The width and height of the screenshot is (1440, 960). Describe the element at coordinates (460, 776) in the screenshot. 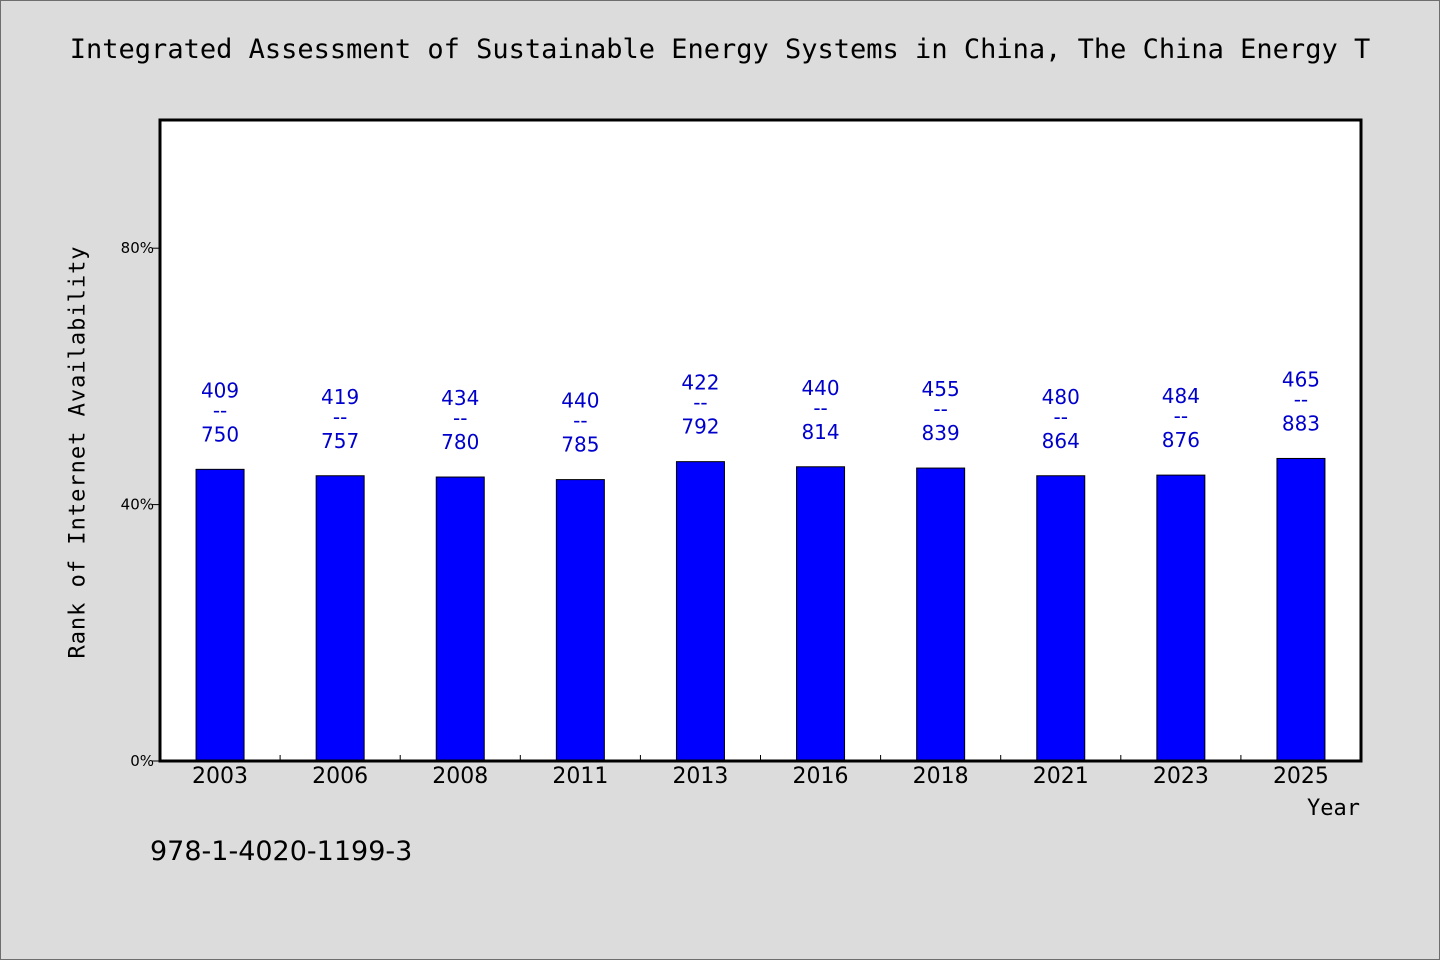

I see `x-tick-label: 2008` at that location.